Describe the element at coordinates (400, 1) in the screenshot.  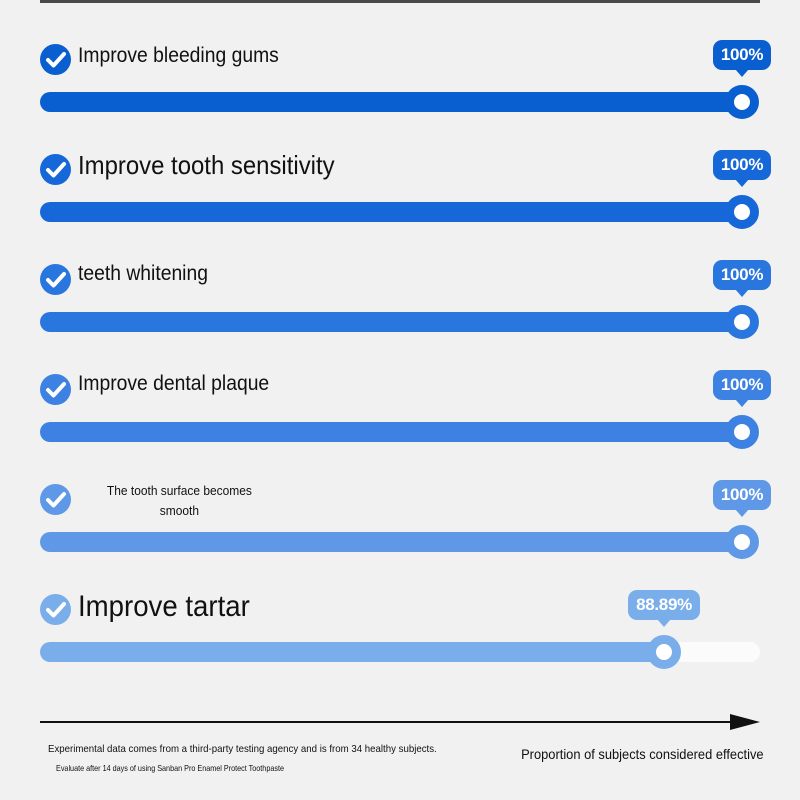
I see `top-rule` at that location.